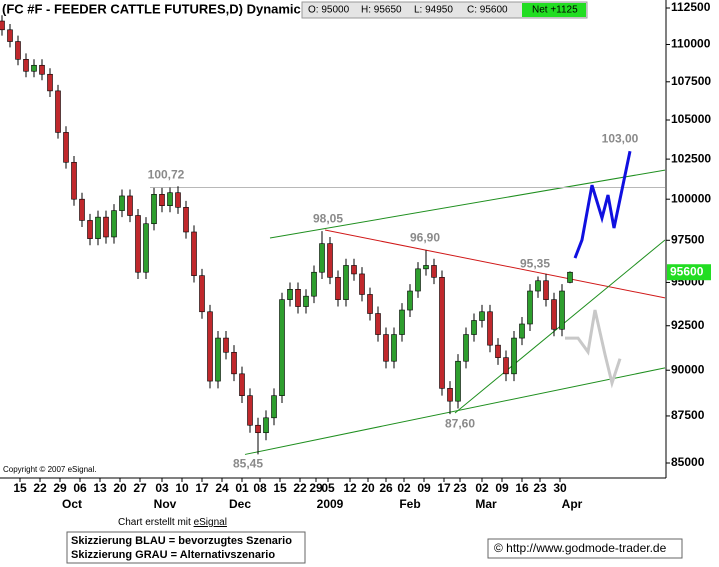 The height and width of the screenshot is (567, 719). Describe the element at coordinates (166, 175) in the screenshot. I see `annotation-label: 100,72` at that location.